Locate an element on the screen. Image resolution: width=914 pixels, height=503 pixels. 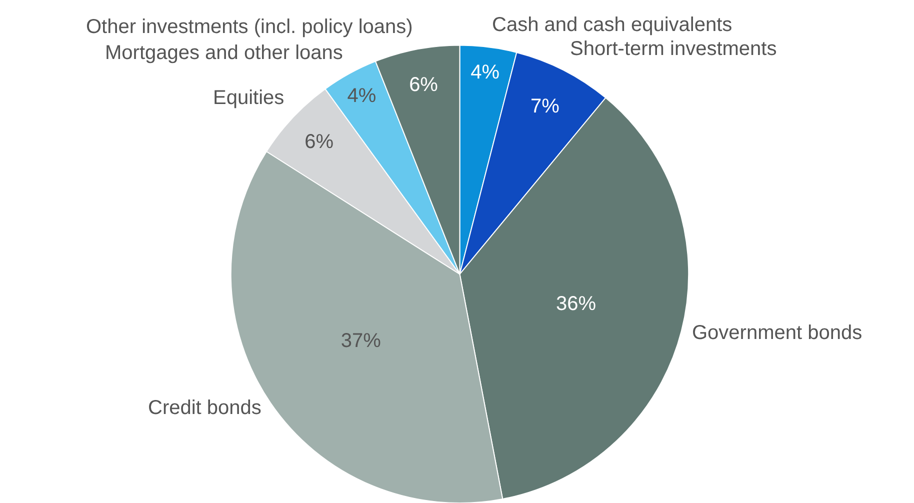
data-label: 7% is located at coordinates (545, 107).